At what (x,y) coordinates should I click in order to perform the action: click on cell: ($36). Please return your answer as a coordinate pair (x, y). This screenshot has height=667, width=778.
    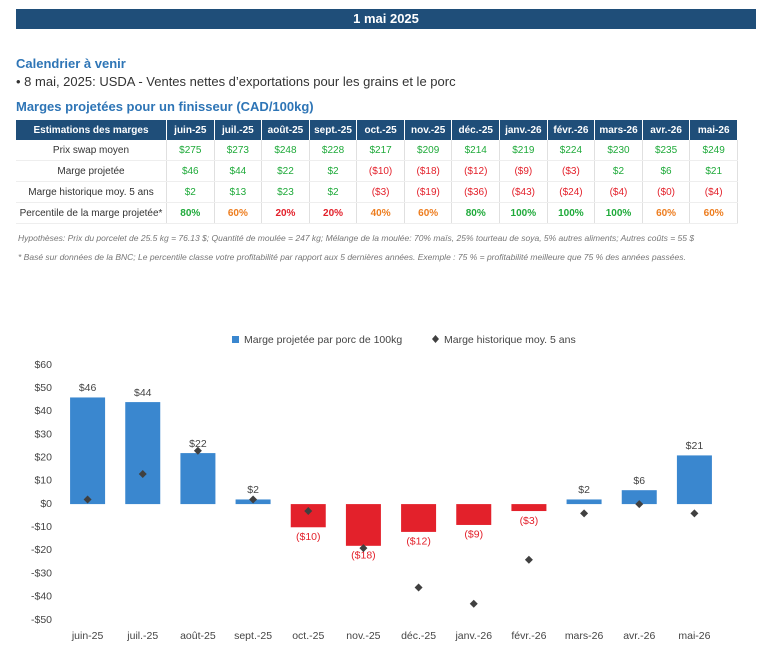
    Looking at the image, I should click on (476, 192).